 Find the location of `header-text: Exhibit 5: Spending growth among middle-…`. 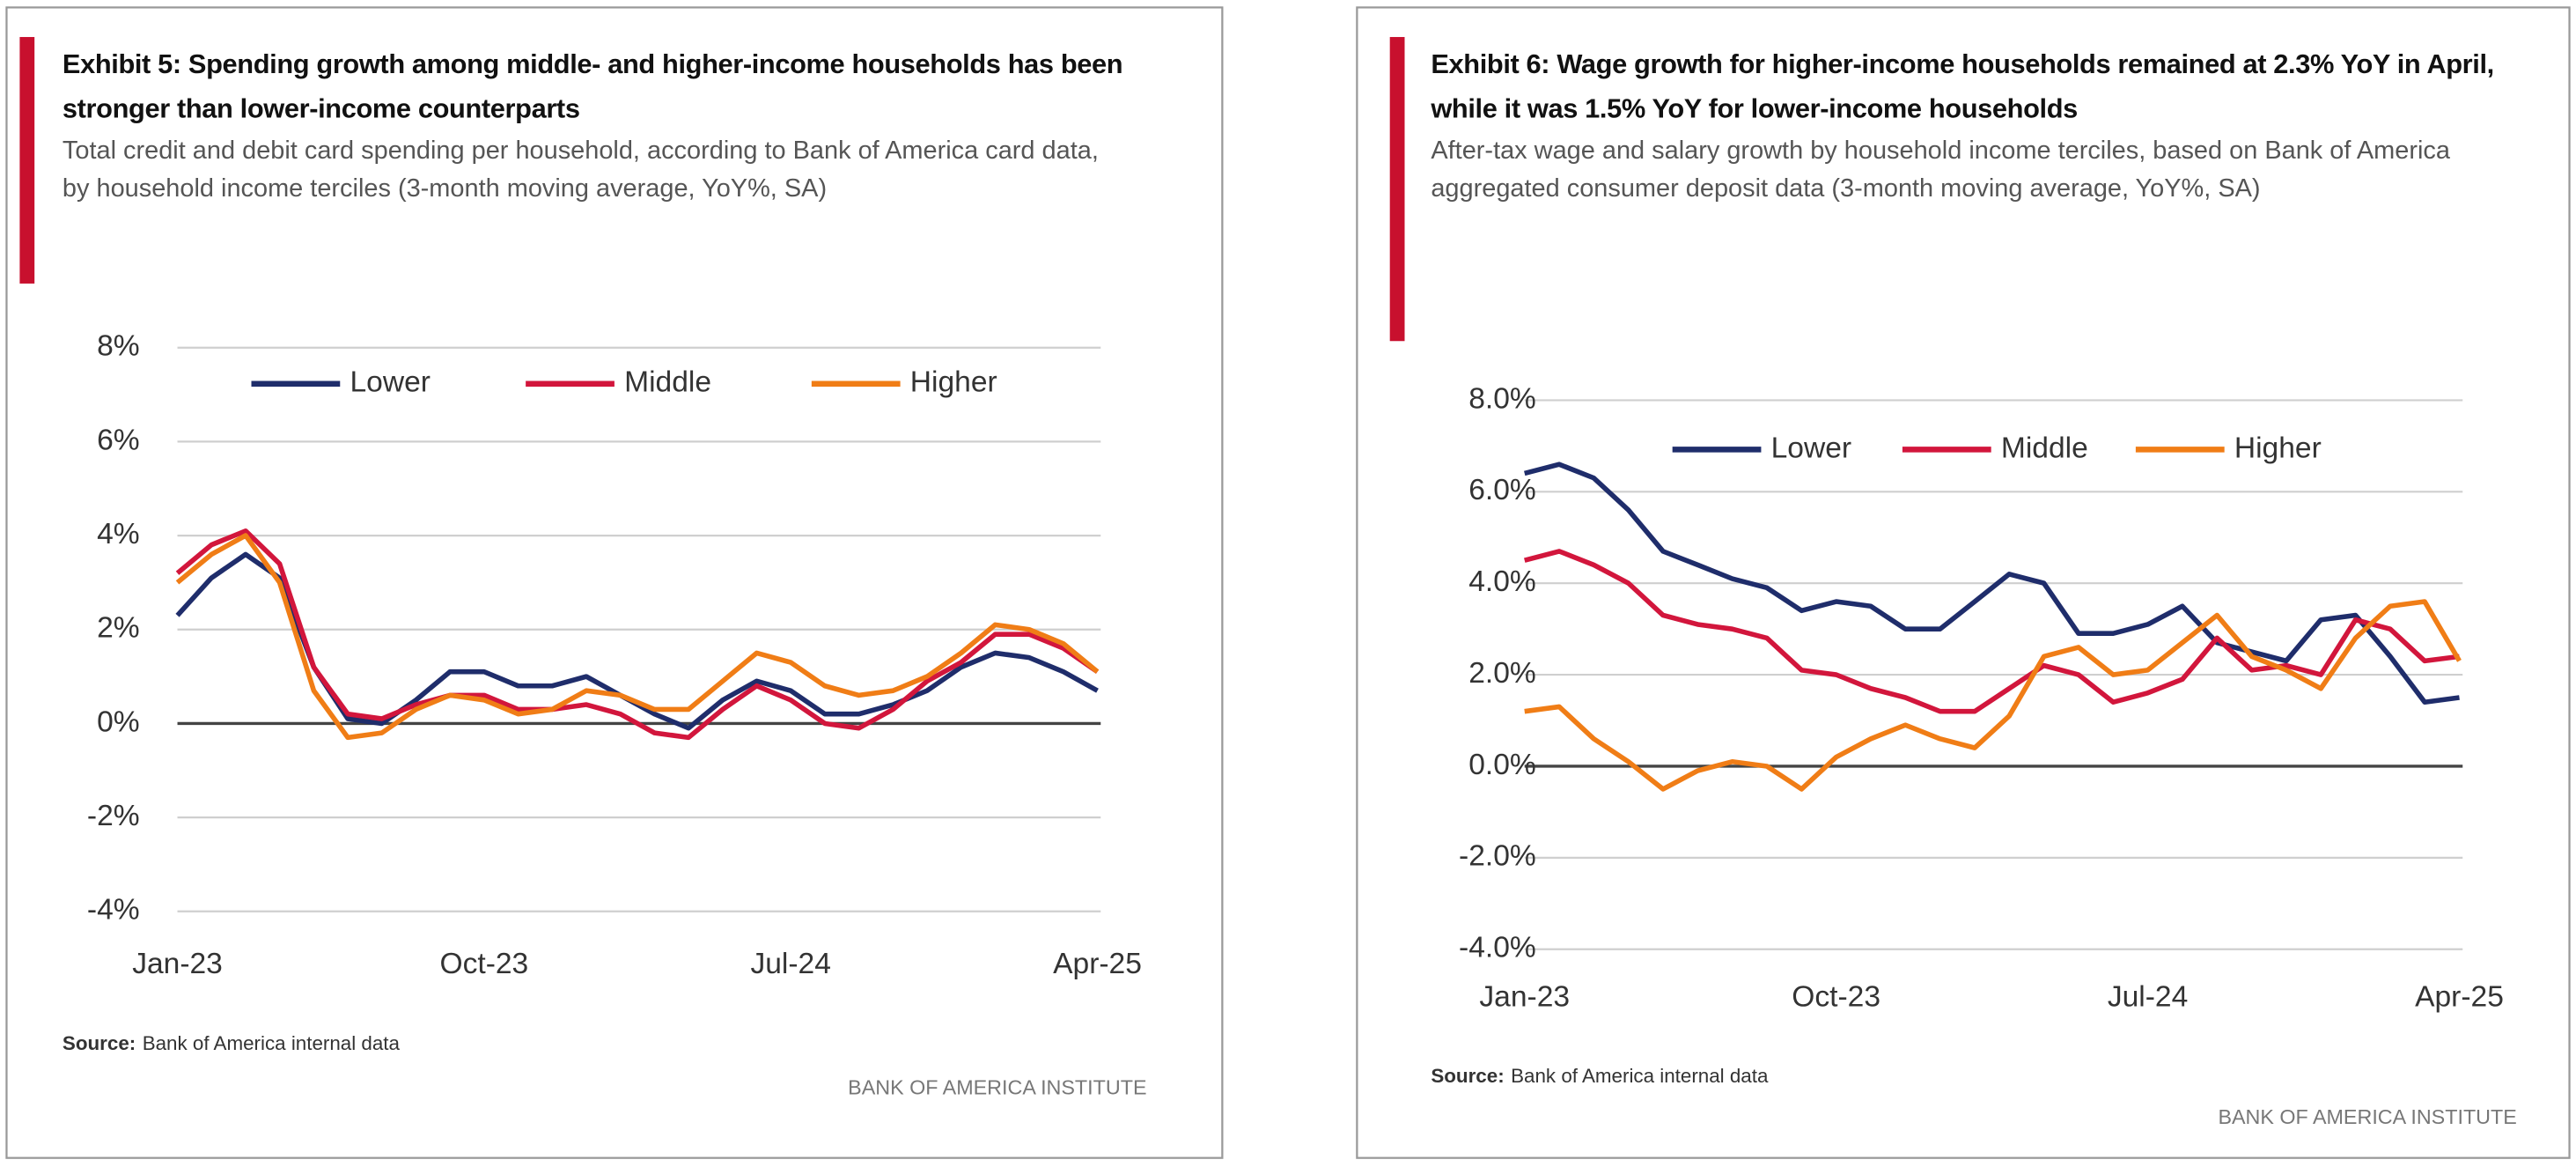

header-text: Exhibit 5: Spending growth among middle-… is located at coordinates (597, 126).